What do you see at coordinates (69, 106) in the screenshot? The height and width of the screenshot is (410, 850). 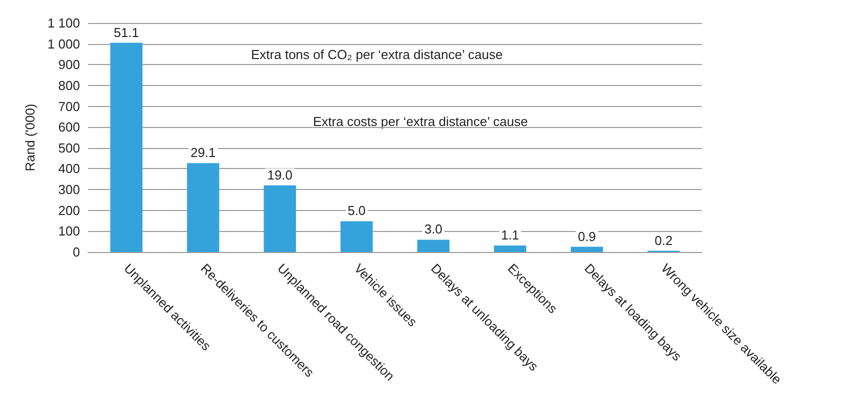 I see `y-tick-label: 700` at bounding box center [69, 106].